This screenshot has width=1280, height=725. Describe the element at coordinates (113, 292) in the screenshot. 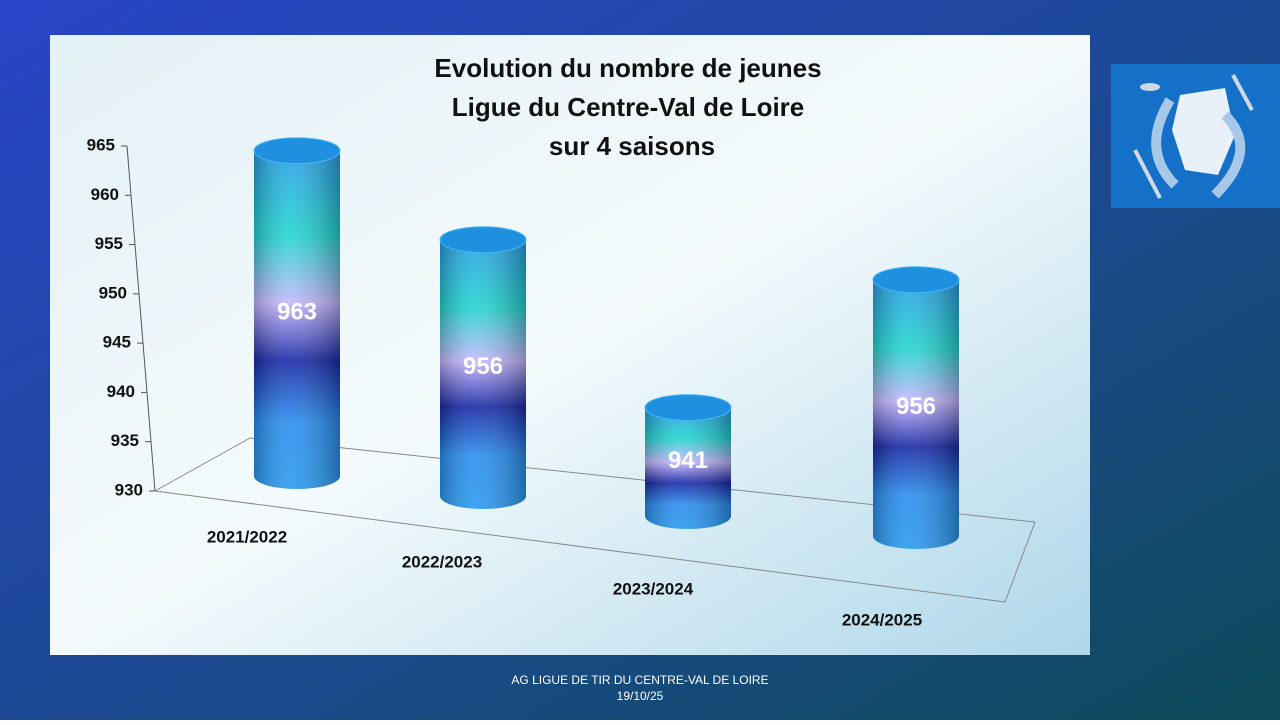

I see `y-tick-label: 950` at that location.